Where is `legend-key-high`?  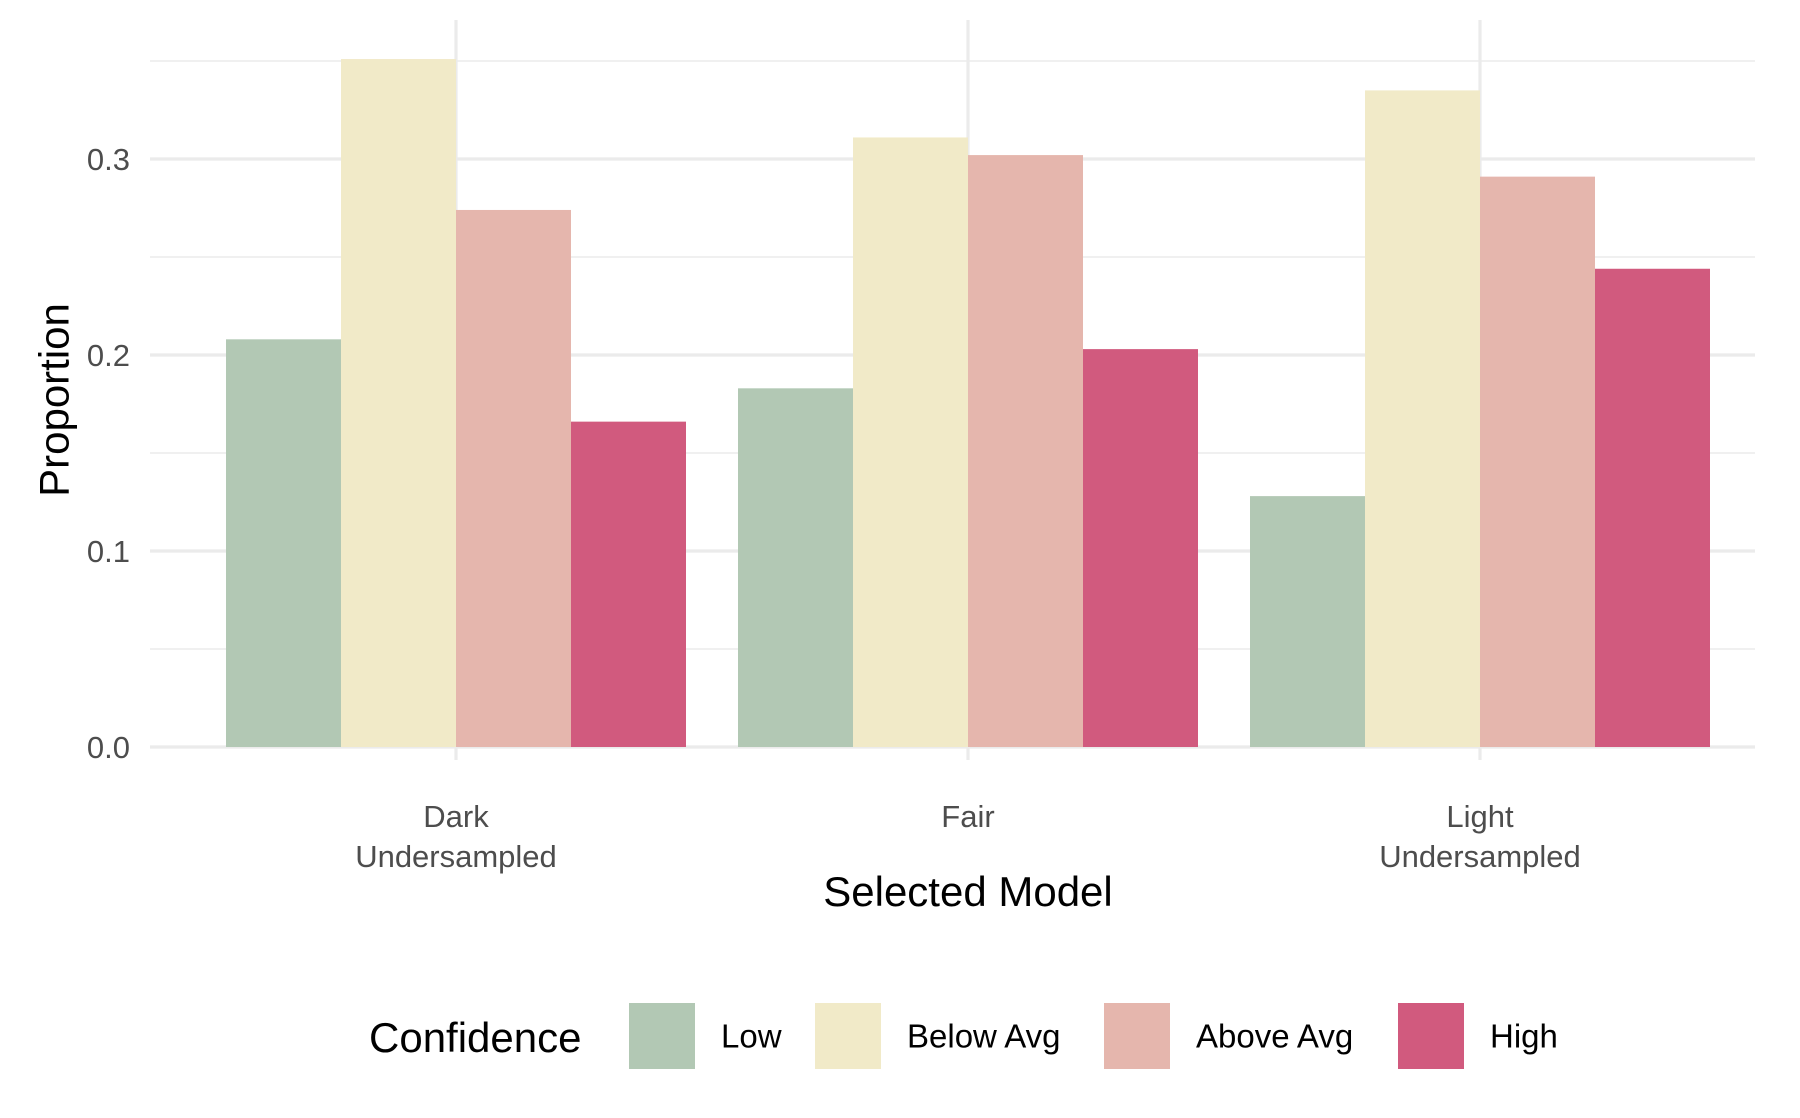
legend-key-high is located at coordinates (1431, 1036).